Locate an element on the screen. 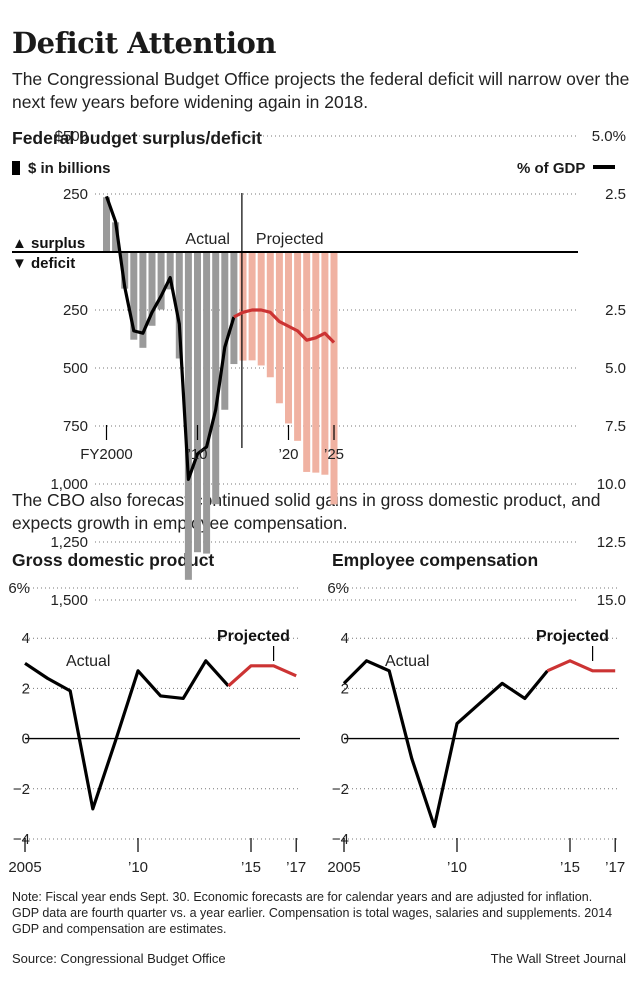 This screenshot has height=988, width=640. right-tick-label: 12.5 is located at coordinates (611, 542).